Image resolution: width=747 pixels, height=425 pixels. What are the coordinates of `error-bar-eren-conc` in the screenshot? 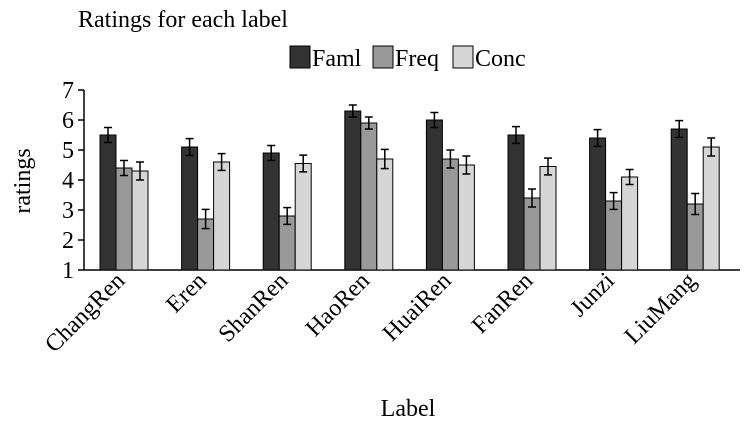 It's located at (221, 162).